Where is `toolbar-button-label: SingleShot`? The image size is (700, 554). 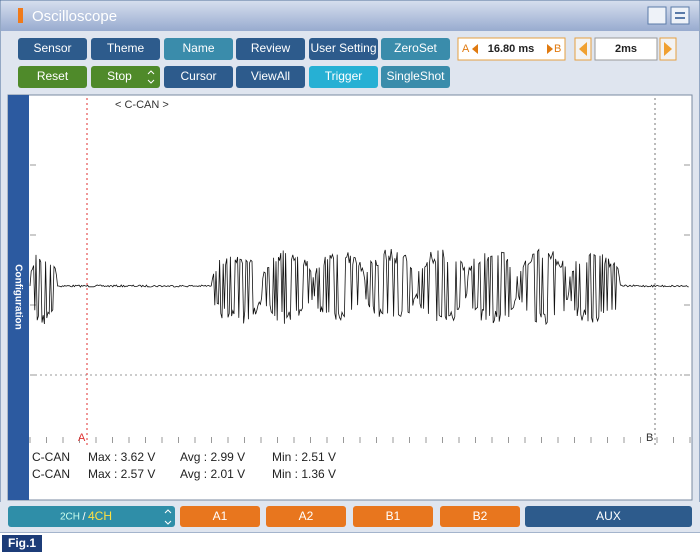 toolbar-button-label: SingleShot is located at coordinates (415, 76).